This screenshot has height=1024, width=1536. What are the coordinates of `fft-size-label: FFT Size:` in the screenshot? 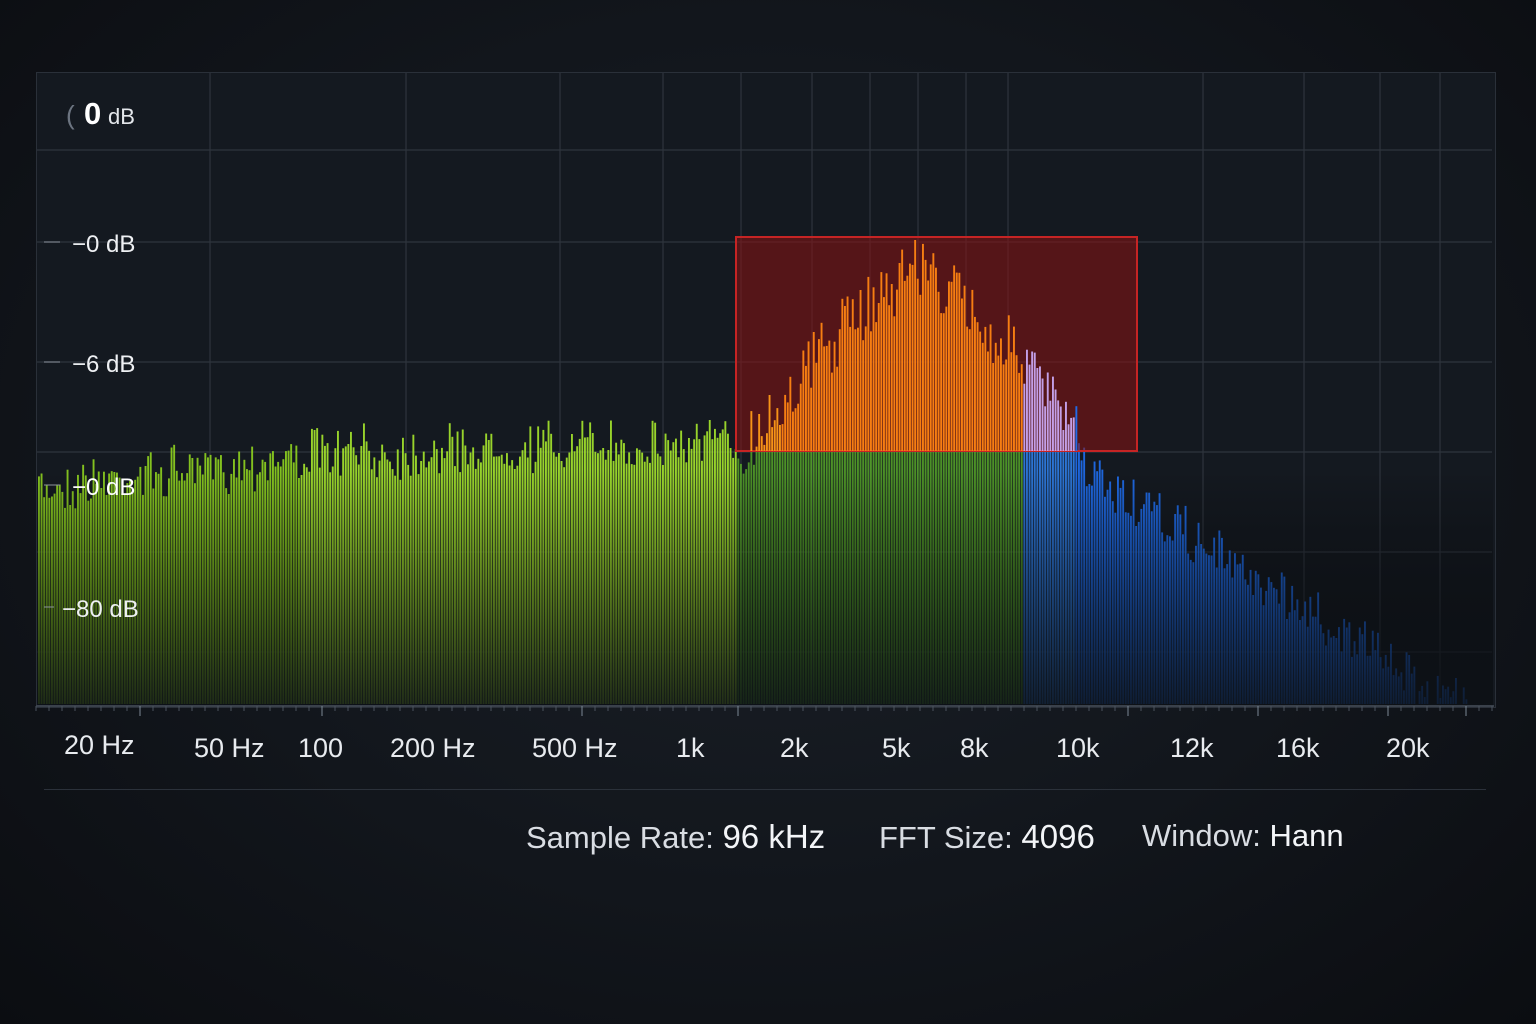 It's located at (946, 837).